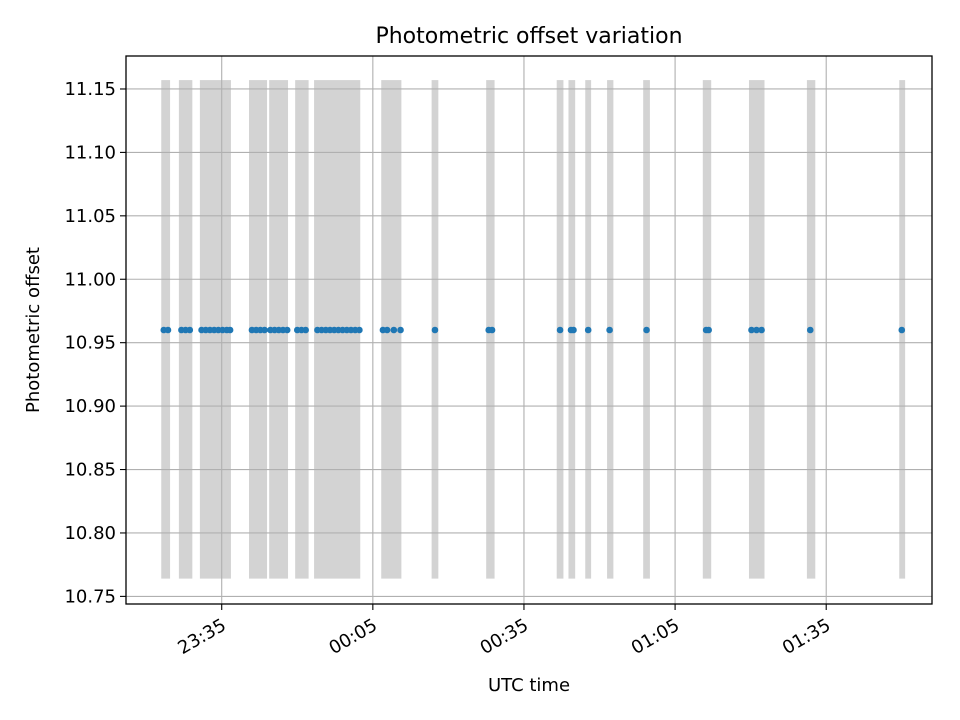  What do you see at coordinates (201, 637) in the screenshot?
I see `x-tick-label: 23:35` at bounding box center [201, 637].